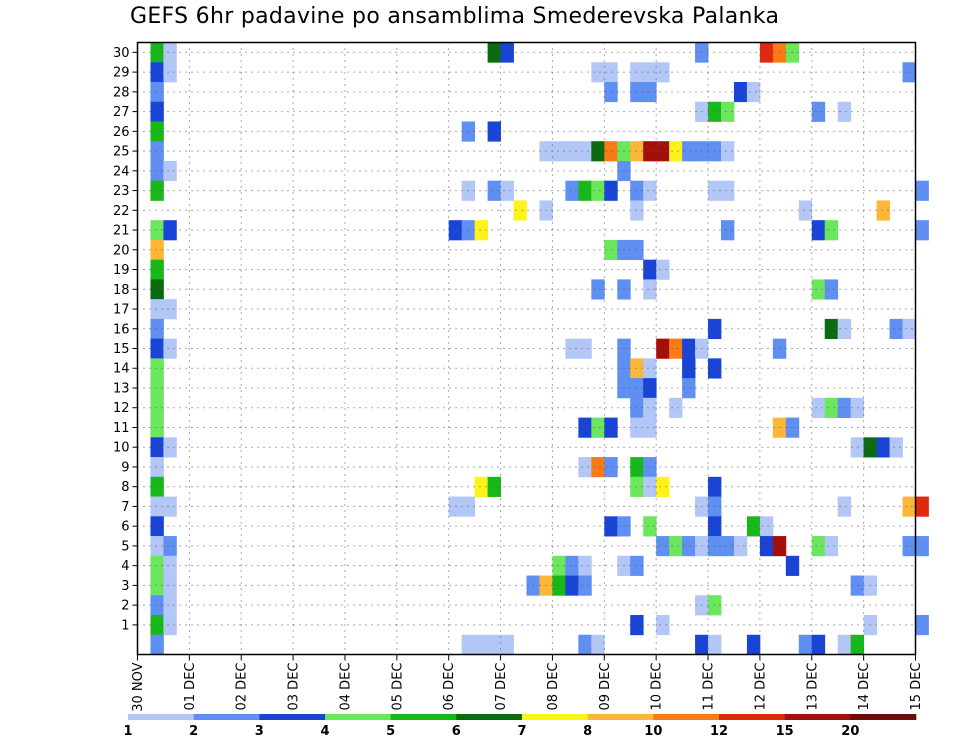 The width and height of the screenshot is (960, 742). Describe the element at coordinates (121, 329) in the screenshot. I see `y-tick-label: 16` at that location.